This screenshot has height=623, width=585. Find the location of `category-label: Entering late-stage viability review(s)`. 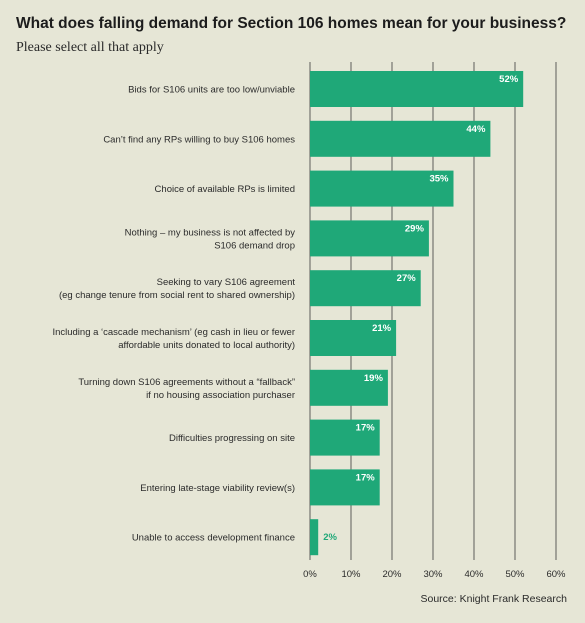

category-label: Entering late-stage viability review(s) is located at coordinates (217, 488).